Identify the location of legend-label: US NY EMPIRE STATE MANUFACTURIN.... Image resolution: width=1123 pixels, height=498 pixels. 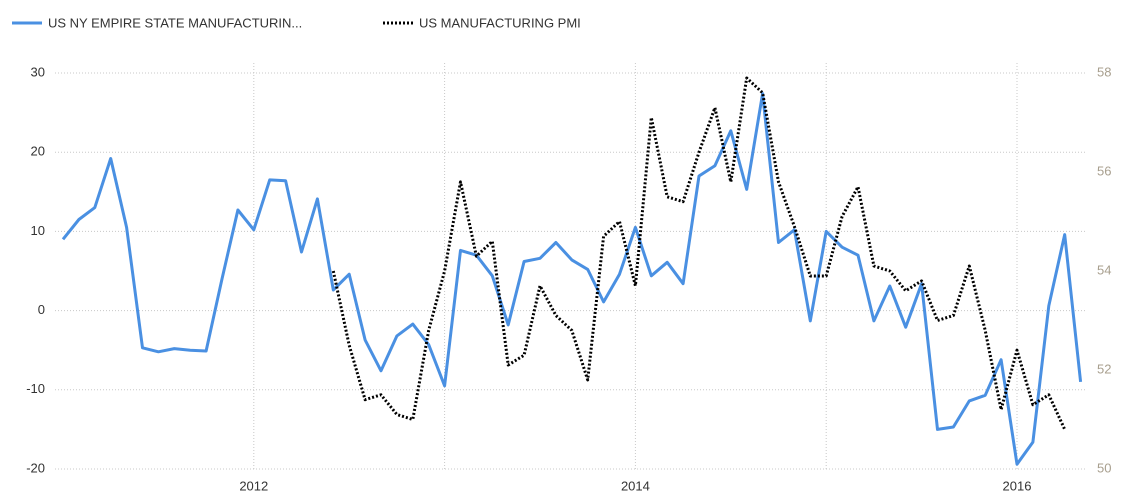
(175, 22).